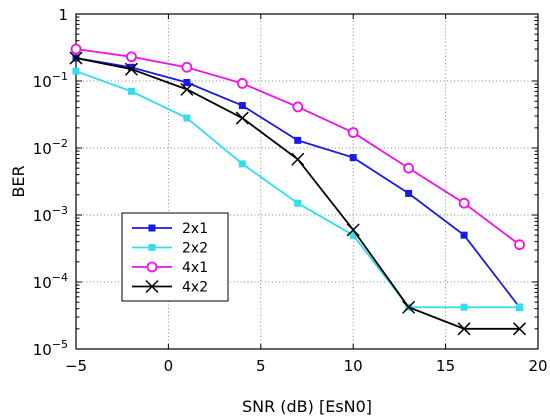 The height and width of the screenshot is (420, 550). I want to click on x-tick-label: −5, so click(76, 366).